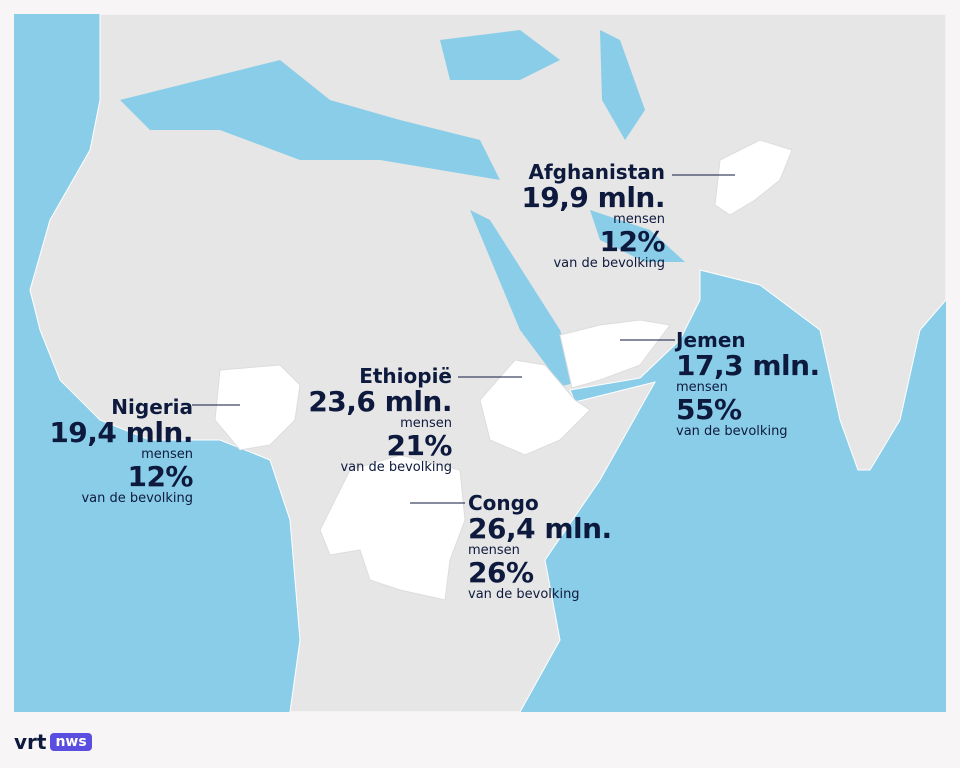 The image size is (960, 768). What do you see at coordinates (380, 401) in the screenshot?
I see `people-count: 23,6 mln.` at bounding box center [380, 401].